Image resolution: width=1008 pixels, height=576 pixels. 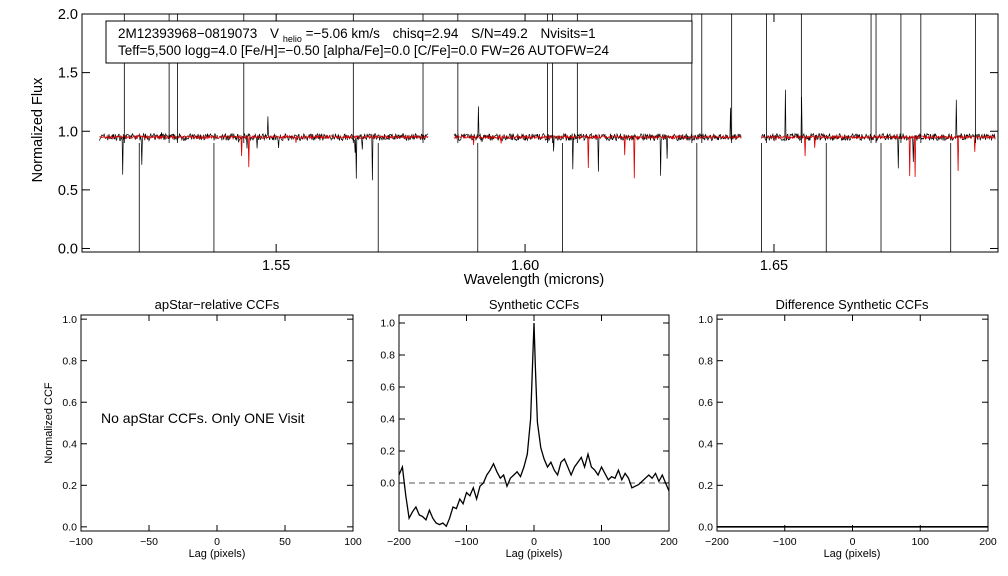 I want to click on difference-ccf-x-label: Lag (pixels), so click(x=852, y=554).